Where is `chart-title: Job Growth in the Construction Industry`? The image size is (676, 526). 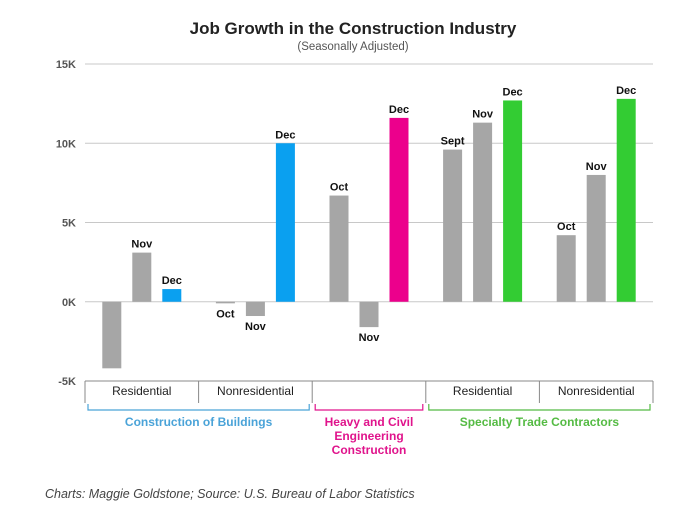 chart-title: Job Growth in the Construction Industry is located at coordinates (353, 28).